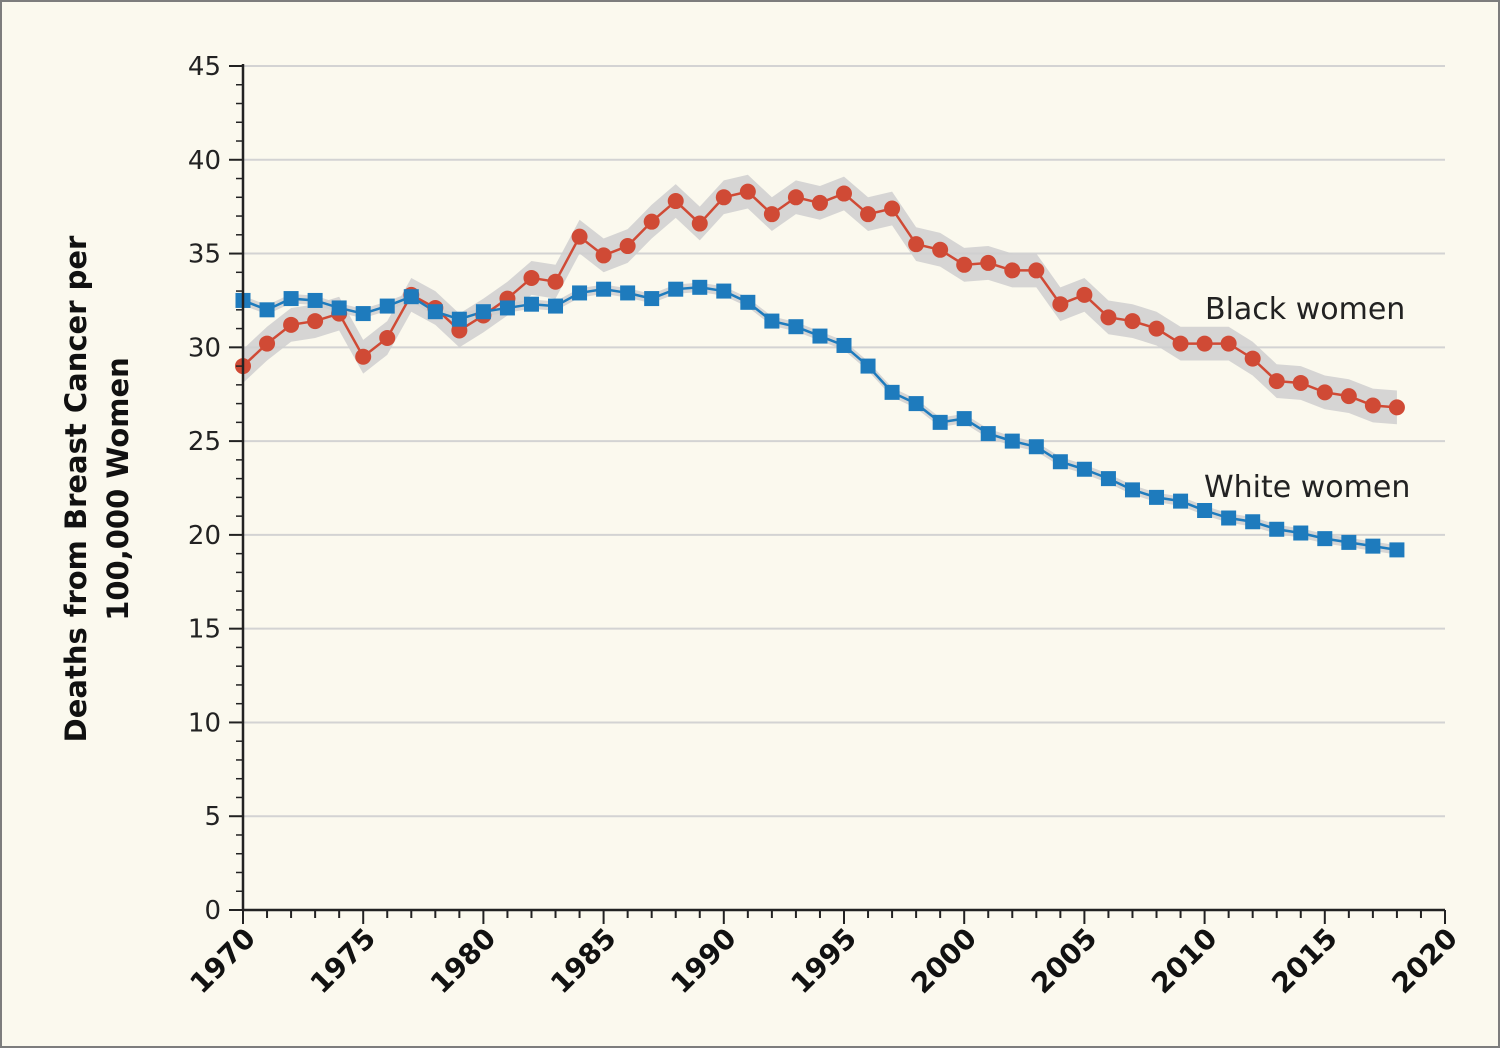  I want to click on data-point-0-1989, so click(699, 223).